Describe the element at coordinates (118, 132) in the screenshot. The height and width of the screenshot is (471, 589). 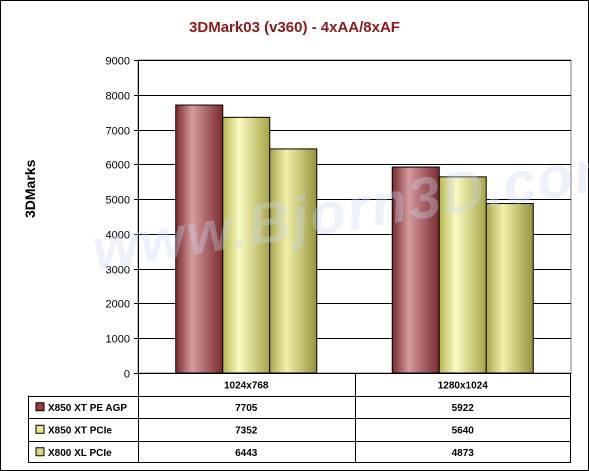
I see `y-tick-label: 7000` at that location.